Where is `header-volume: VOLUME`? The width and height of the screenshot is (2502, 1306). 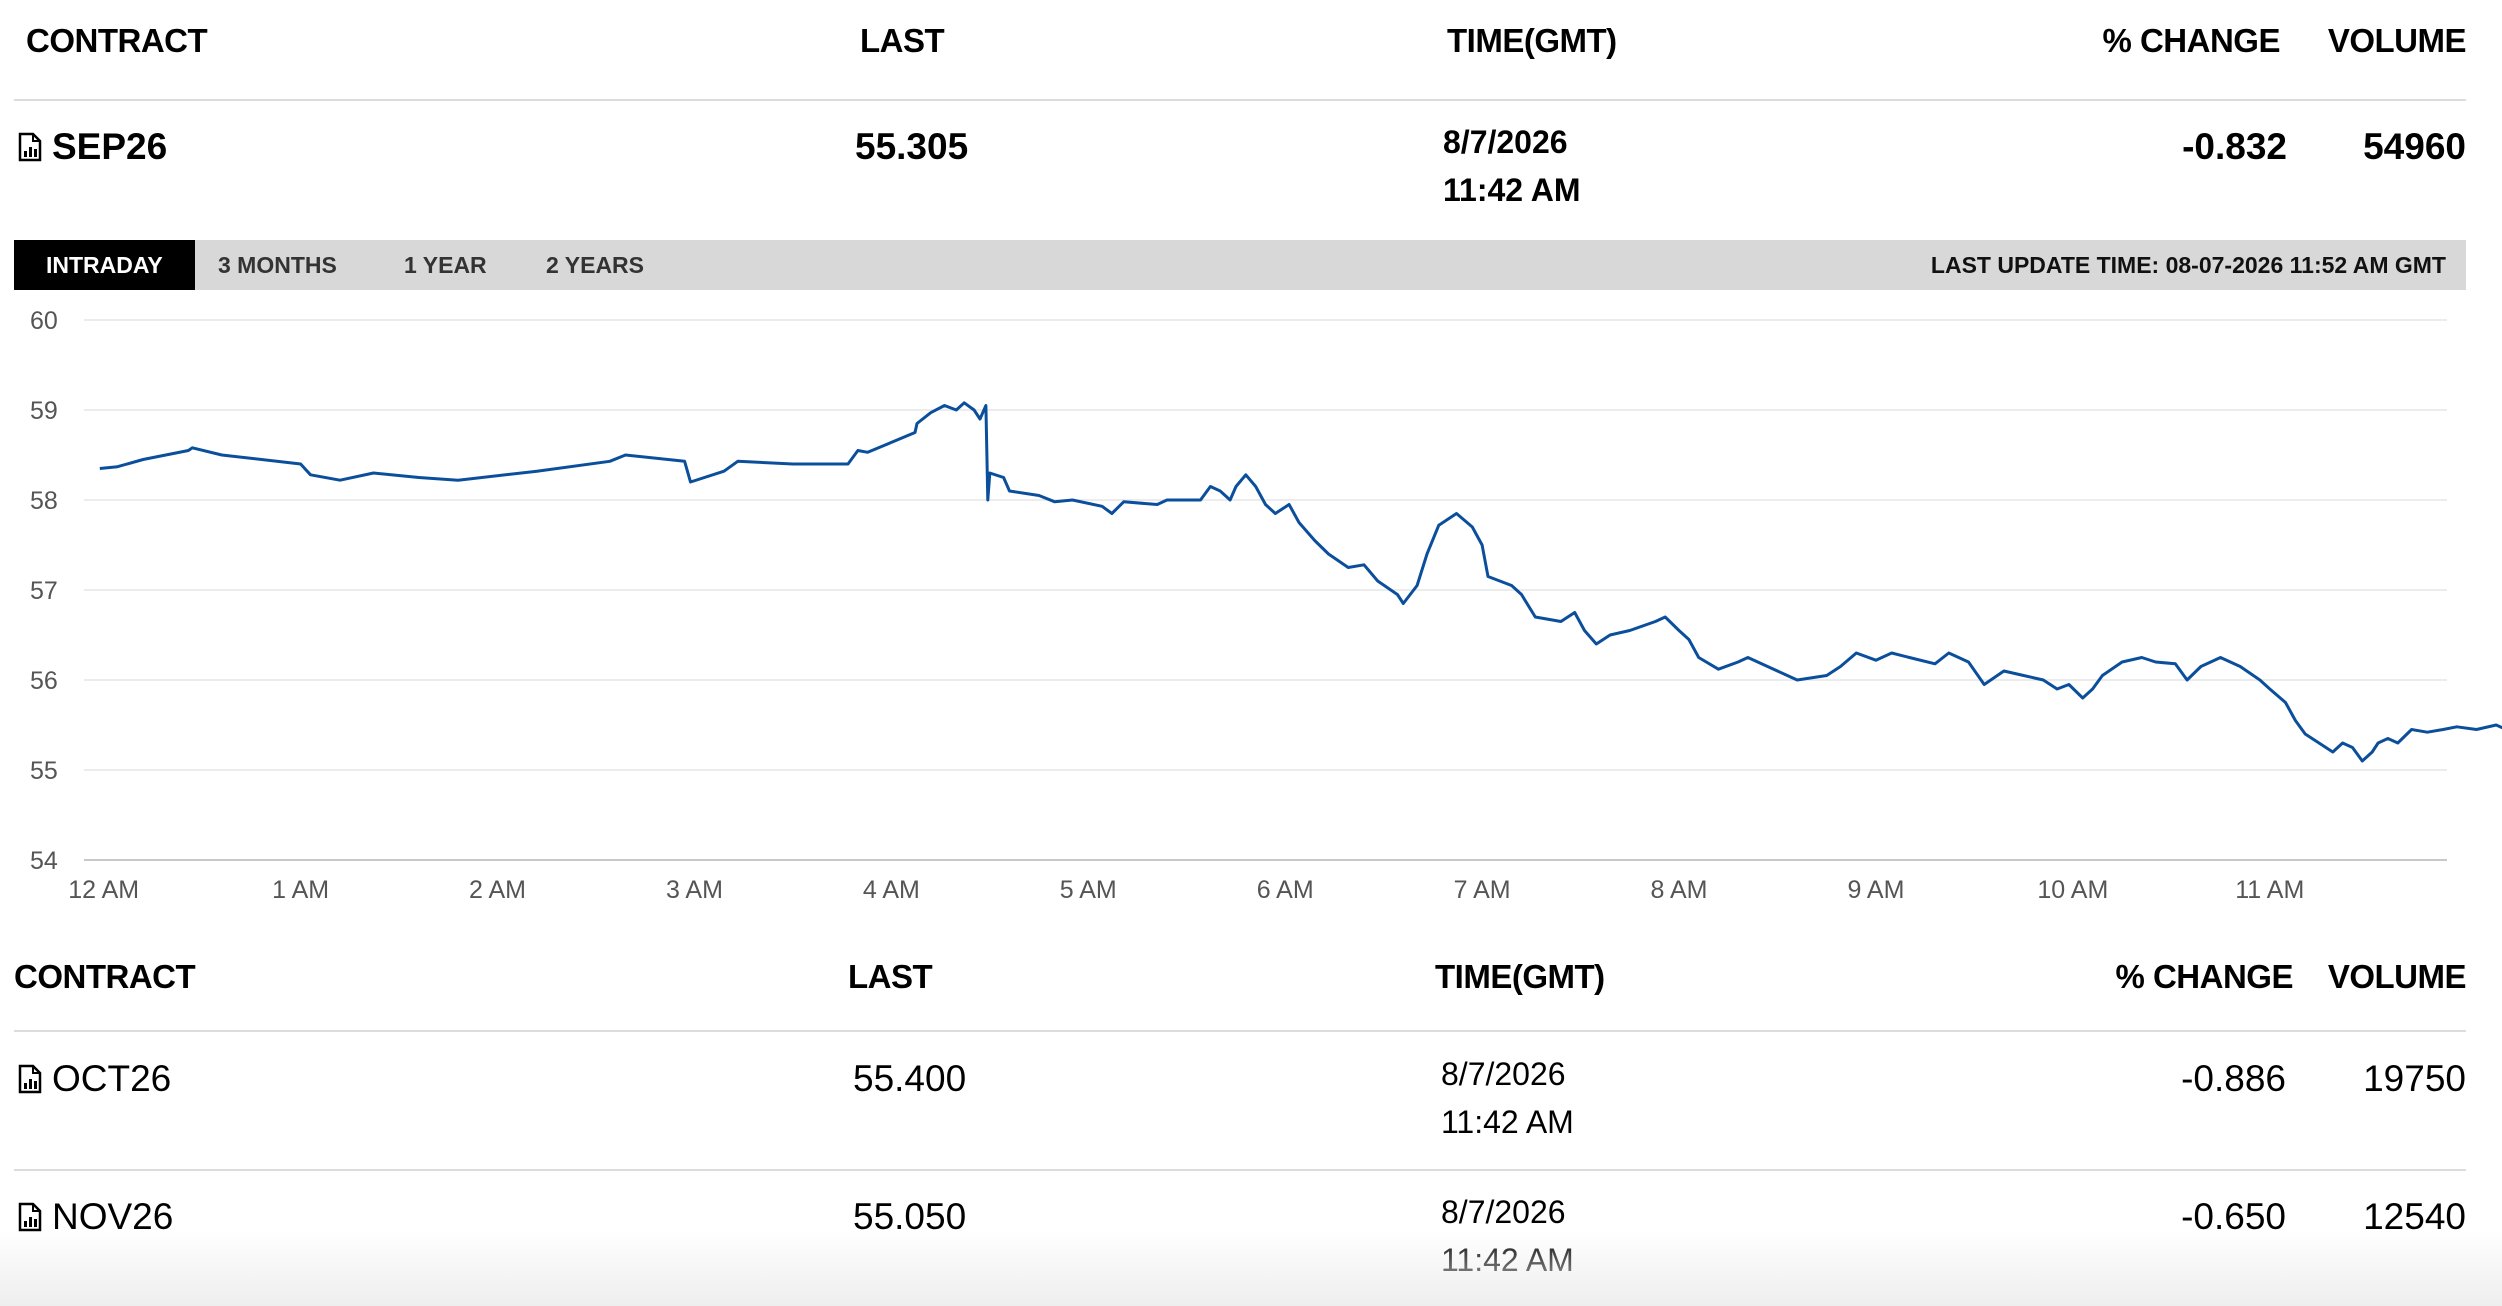
header-volume: VOLUME is located at coordinates (2397, 40).